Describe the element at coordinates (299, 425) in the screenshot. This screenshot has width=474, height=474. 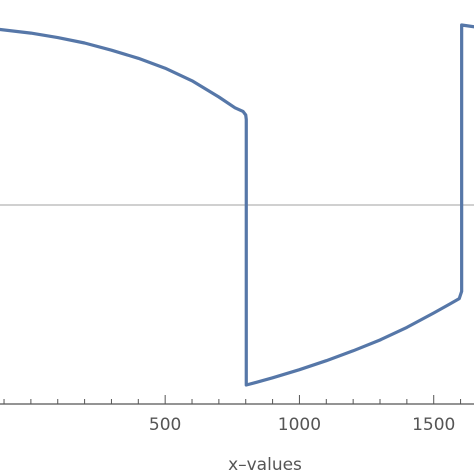
I see `x-tick-label: 1000` at that location.